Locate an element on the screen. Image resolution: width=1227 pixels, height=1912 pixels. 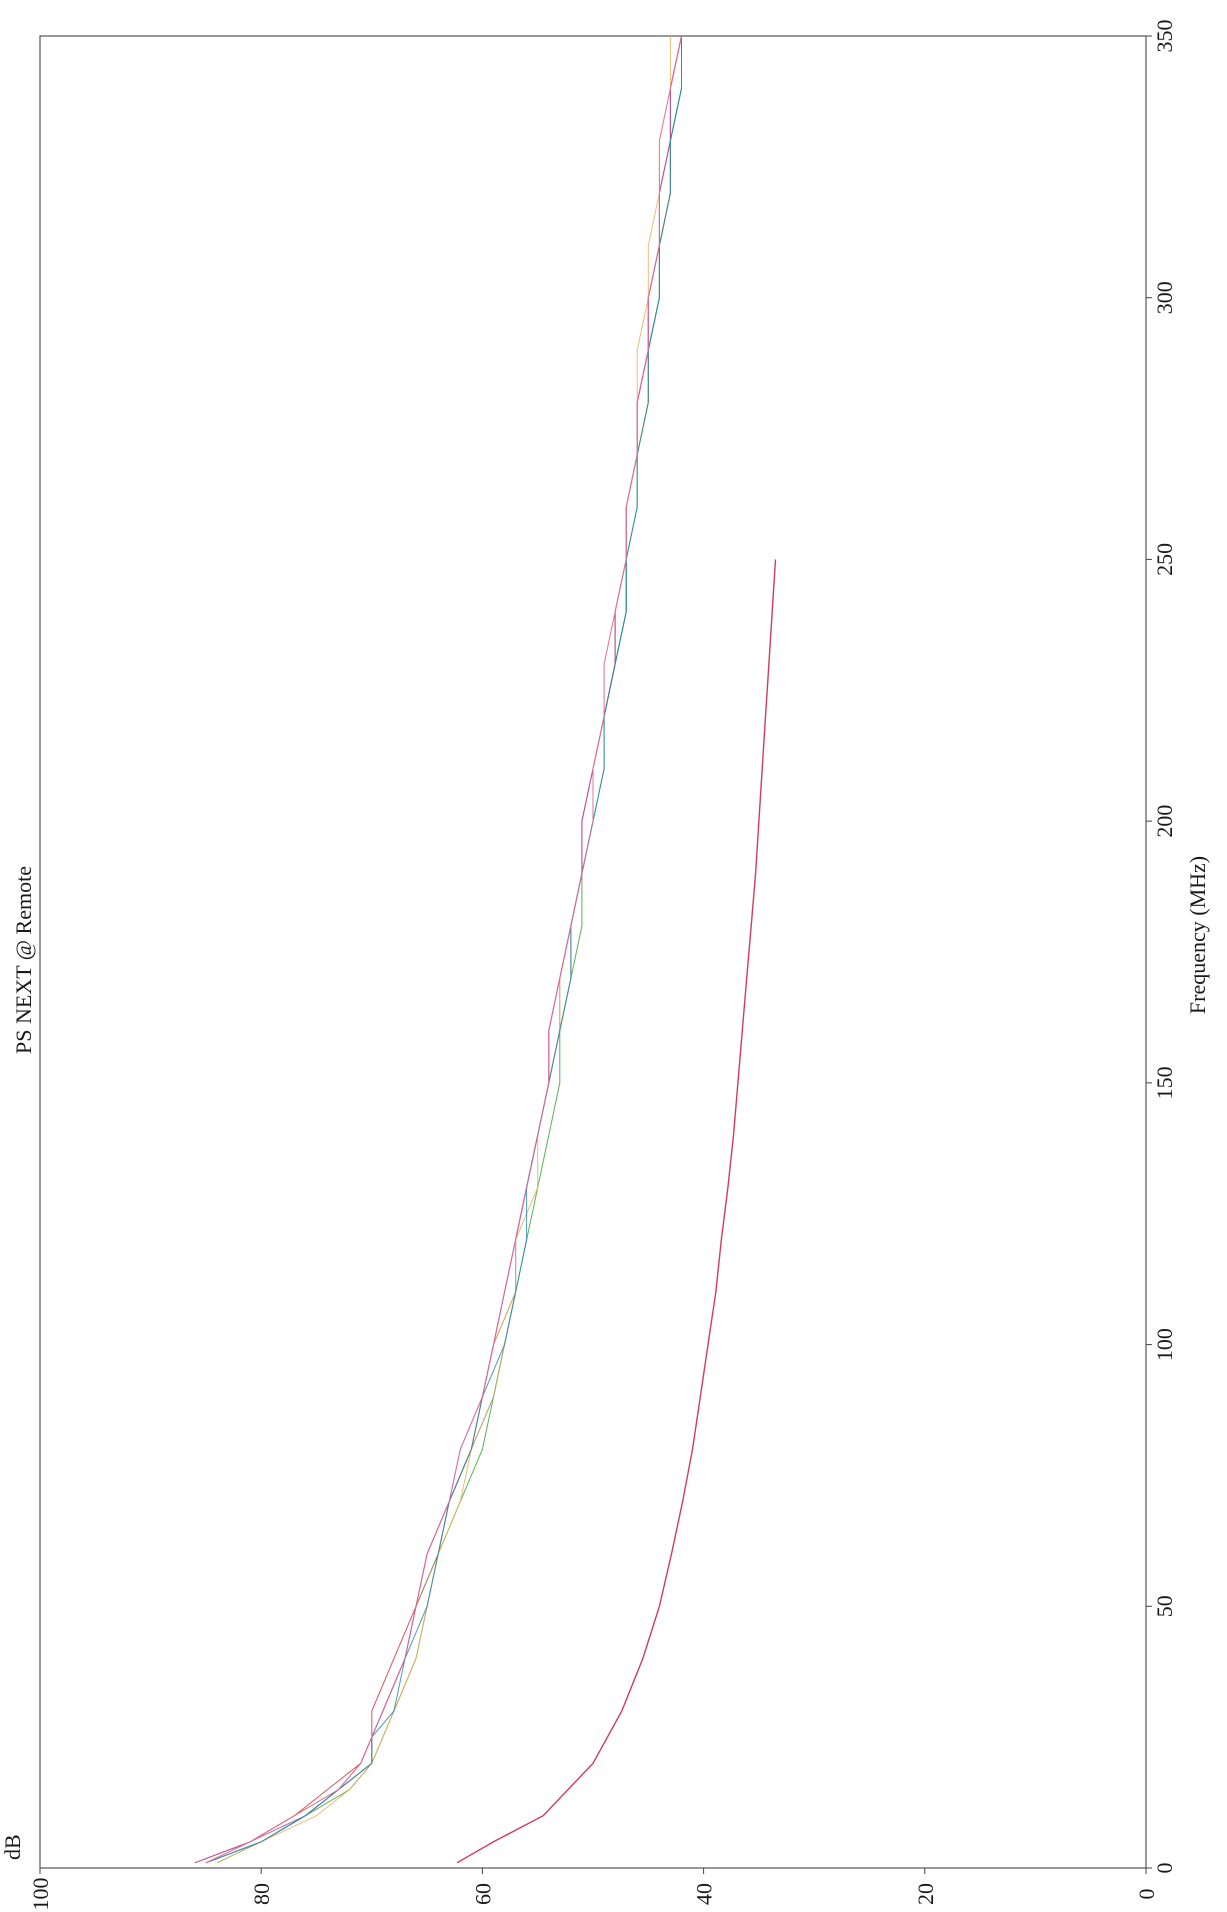
x-tick-label: 200 is located at coordinates (1164, 821).